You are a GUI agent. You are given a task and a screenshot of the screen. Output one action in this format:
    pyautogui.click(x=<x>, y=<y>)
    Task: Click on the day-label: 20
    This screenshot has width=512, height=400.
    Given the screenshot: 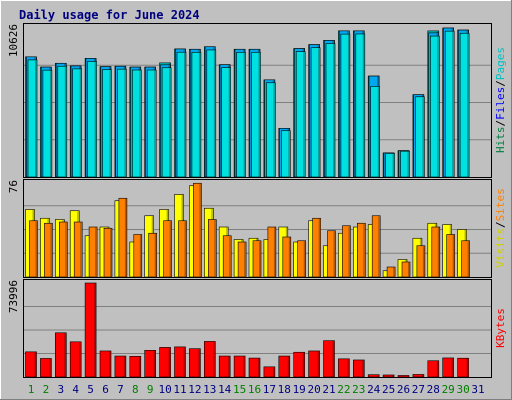 What is the action you would take?
    pyautogui.click(x=313, y=389)
    